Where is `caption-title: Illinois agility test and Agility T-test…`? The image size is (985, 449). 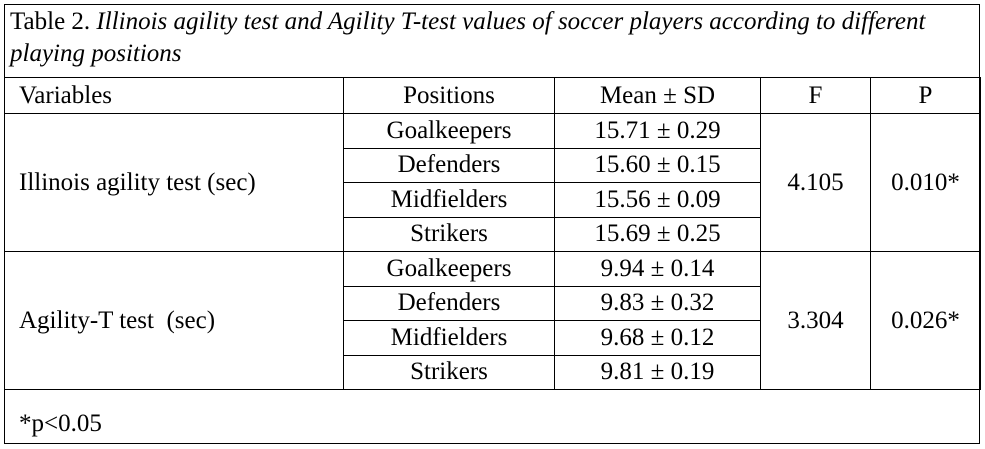
caption-title: Illinois agility test and Agility T-test… is located at coordinates (468, 37).